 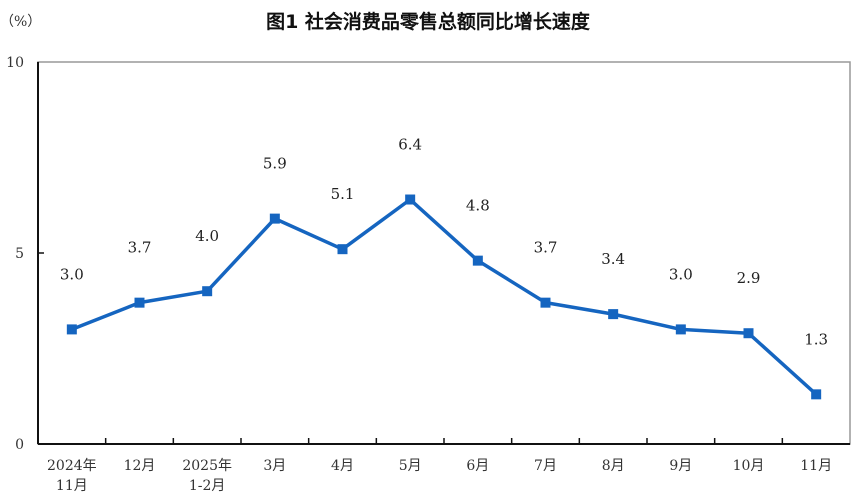 I want to click on x-tick-label: 12月, so click(x=140, y=466).